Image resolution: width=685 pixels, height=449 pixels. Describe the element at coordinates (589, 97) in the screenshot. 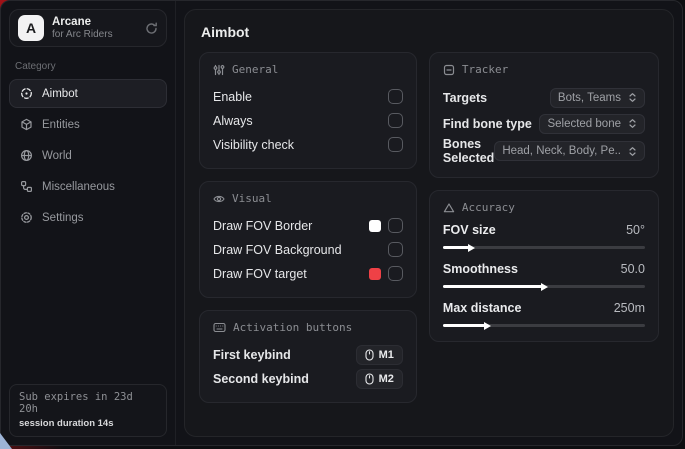

I see `select-value: Bots, Teams` at that location.